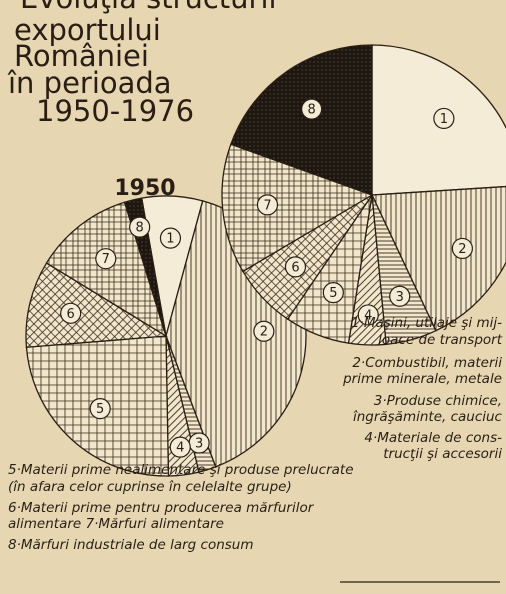  Describe the element at coordinates (428, 417) in the screenshot. I see `legend-line: îngrăşăminte, cauciuc` at that location.